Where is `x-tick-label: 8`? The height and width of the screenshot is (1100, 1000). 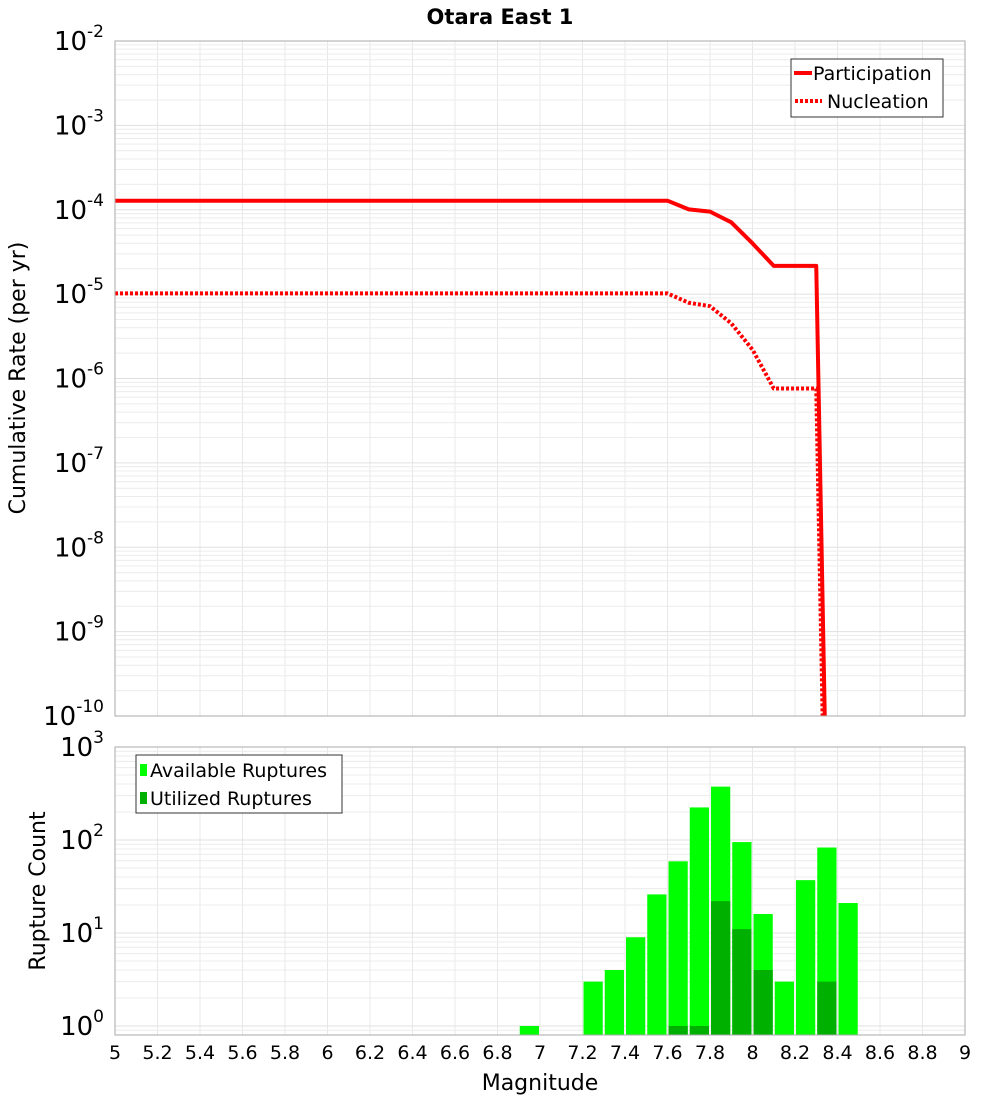
x-tick-label: 8 is located at coordinates (752, 1053).